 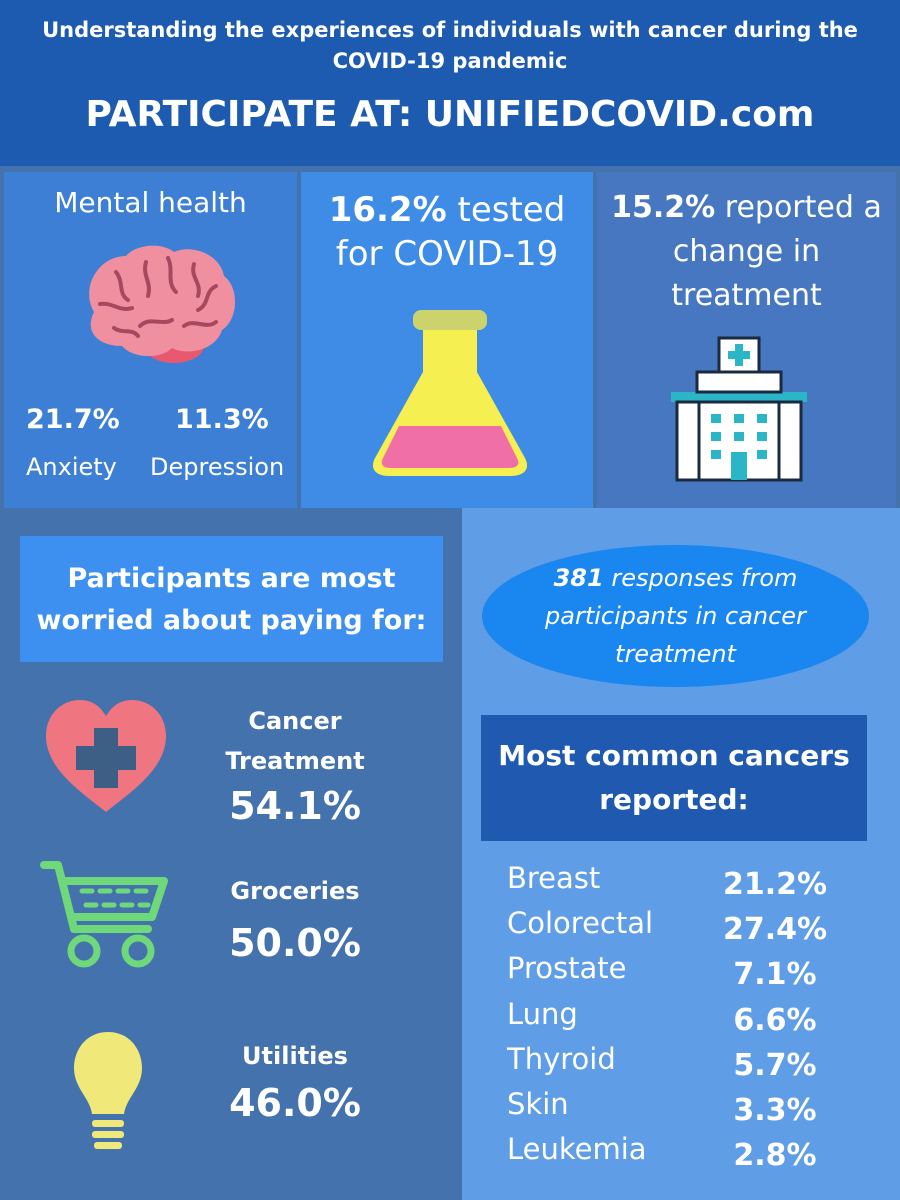 What do you see at coordinates (231, 620) in the screenshot?
I see `worries-heading-2: worried about paying for:` at bounding box center [231, 620].